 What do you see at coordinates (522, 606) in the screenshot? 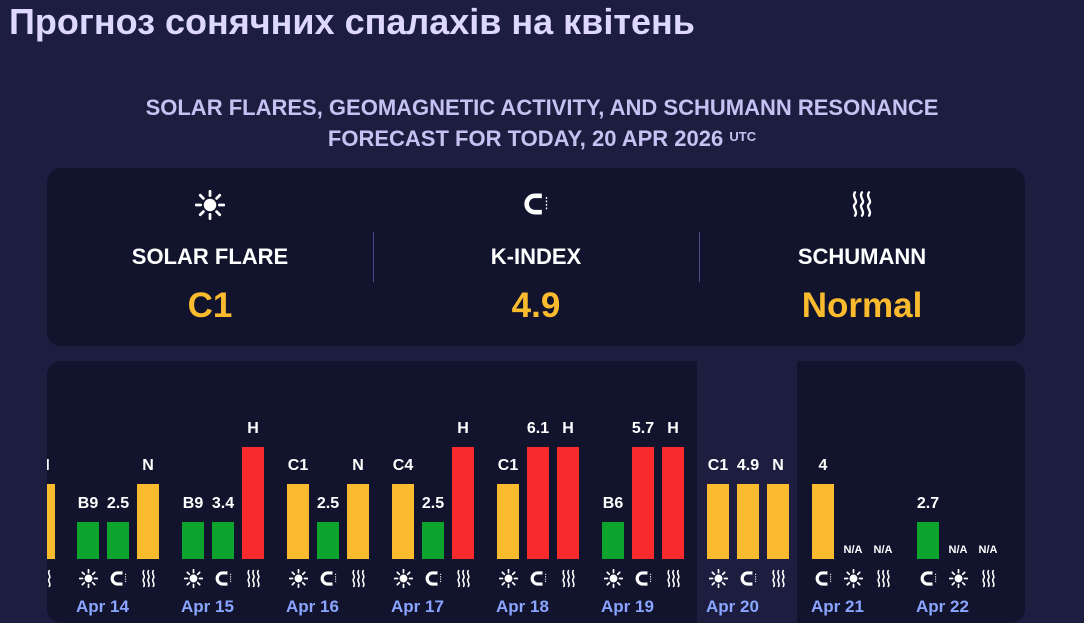
I see `date-label: Apr 18` at bounding box center [522, 606].